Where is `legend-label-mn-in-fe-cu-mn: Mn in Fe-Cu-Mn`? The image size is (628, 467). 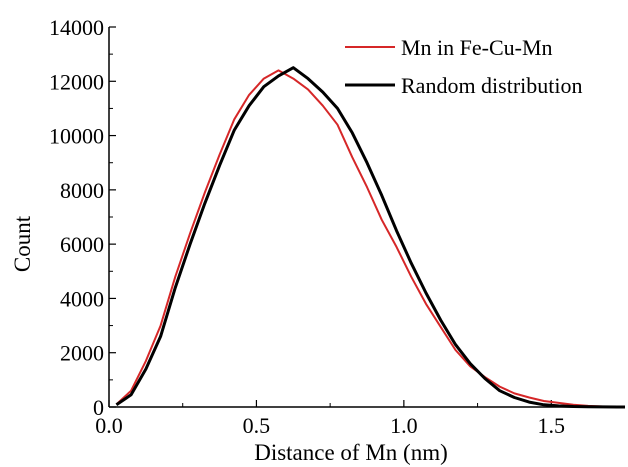
legend-label-mn-in-fe-cu-mn: Mn in Fe-Cu-Mn is located at coordinates (477, 47).